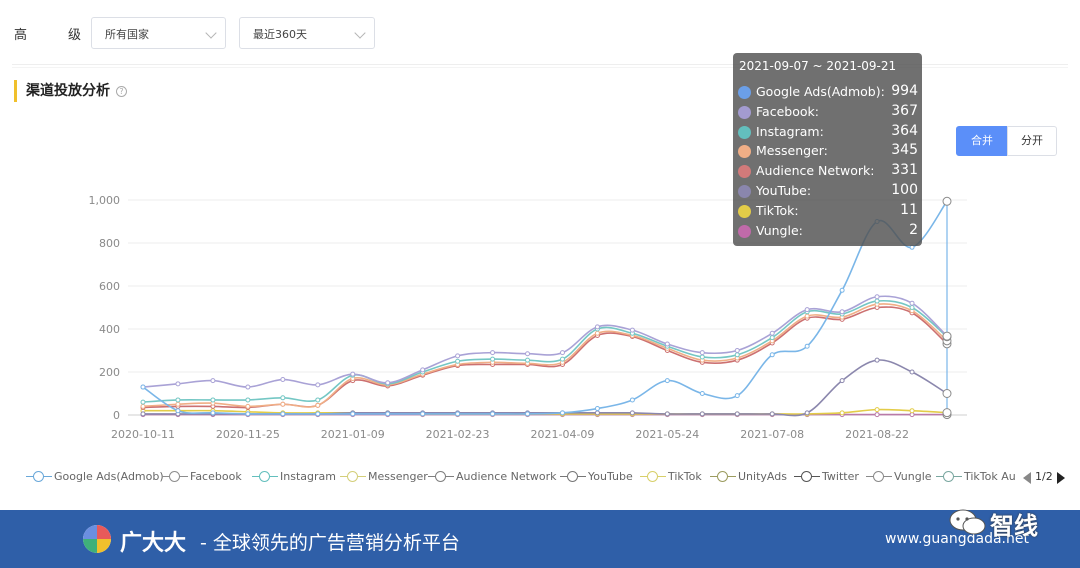 This screenshot has height=568, width=1080. Describe the element at coordinates (540, 66) in the screenshot. I see `divider` at that location.